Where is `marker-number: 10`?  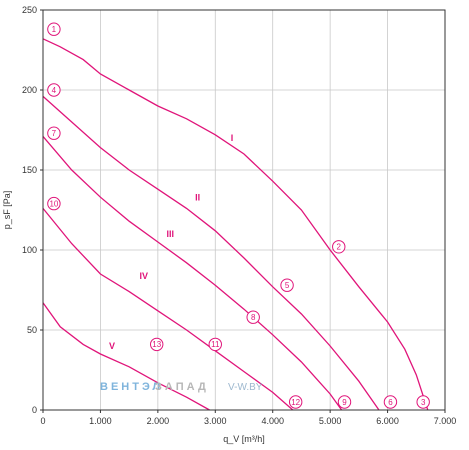
marker-number: 10 is located at coordinates (53, 203).